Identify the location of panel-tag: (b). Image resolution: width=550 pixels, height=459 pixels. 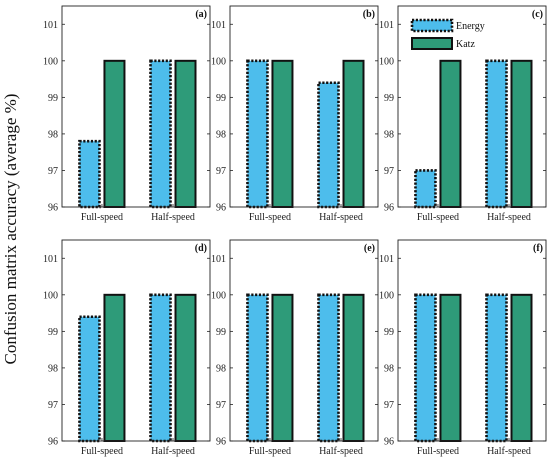
(369, 14).